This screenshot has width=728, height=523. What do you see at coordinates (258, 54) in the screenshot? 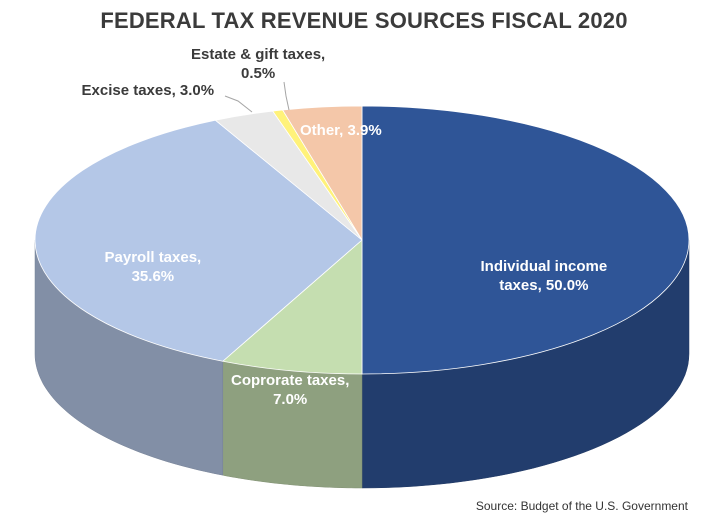
I see `slice-label-estate-gift-line1: Estate & gift taxes,` at bounding box center [258, 54].